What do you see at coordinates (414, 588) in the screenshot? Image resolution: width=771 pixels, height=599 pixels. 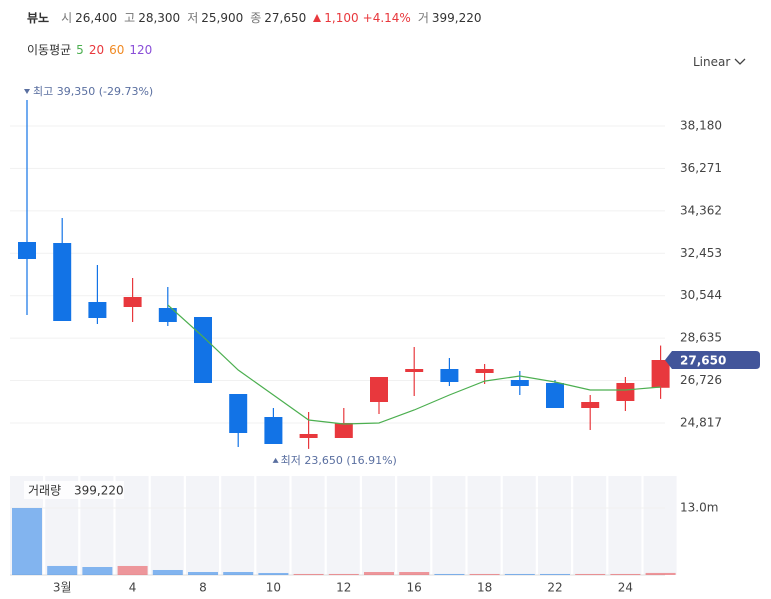 I see `x-tick-label: 16` at bounding box center [414, 588].